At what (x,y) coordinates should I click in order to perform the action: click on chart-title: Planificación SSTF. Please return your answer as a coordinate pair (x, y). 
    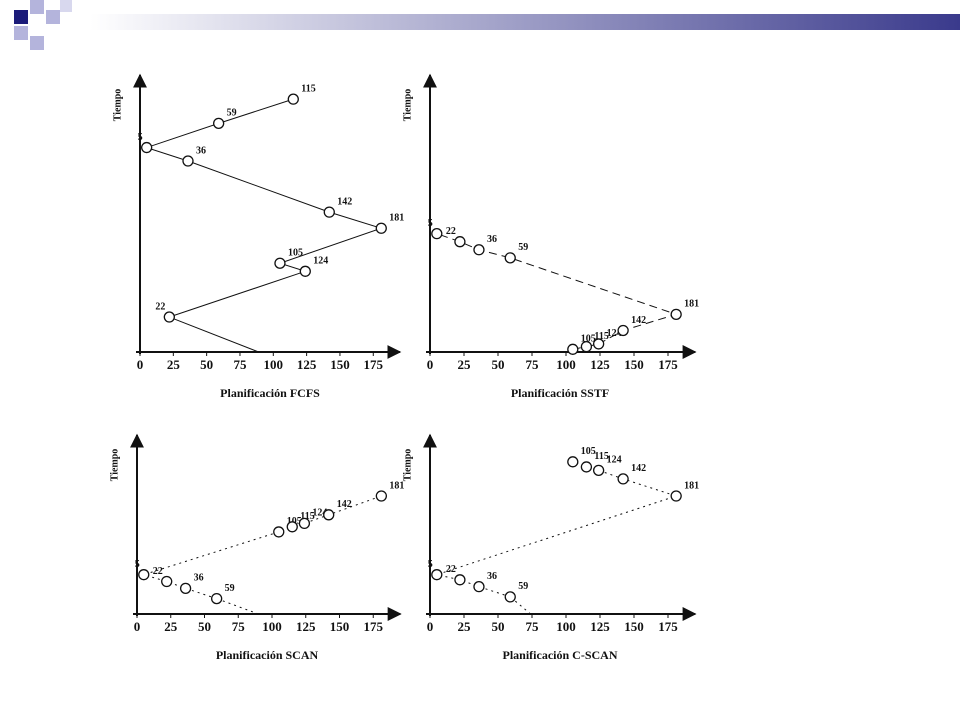
    Looking at the image, I should click on (560, 393).